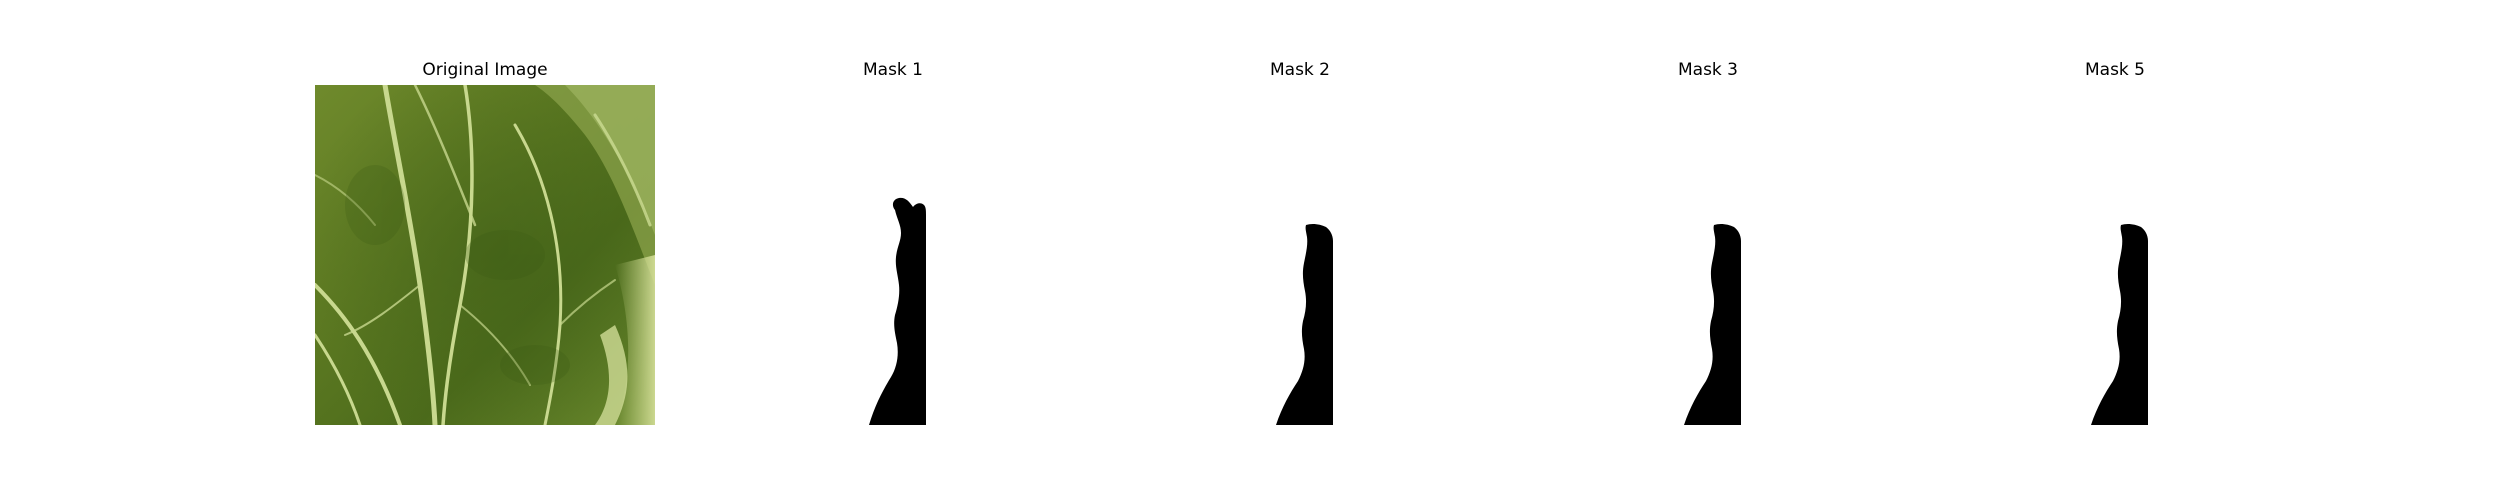  I want to click on leaf-photo, so click(485, 255).